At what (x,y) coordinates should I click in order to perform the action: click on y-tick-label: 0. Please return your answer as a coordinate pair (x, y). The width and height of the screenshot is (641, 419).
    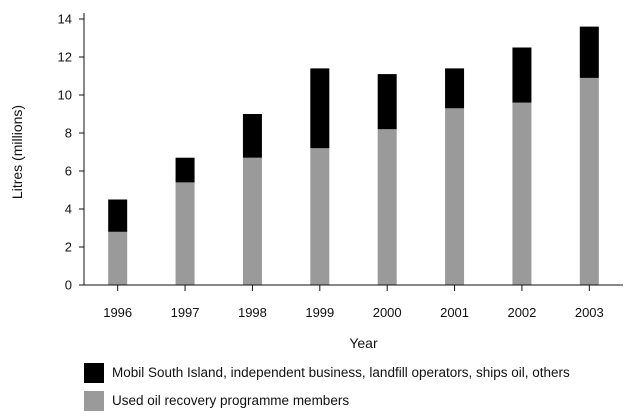
    Looking at the image, I should click on (68, 285).